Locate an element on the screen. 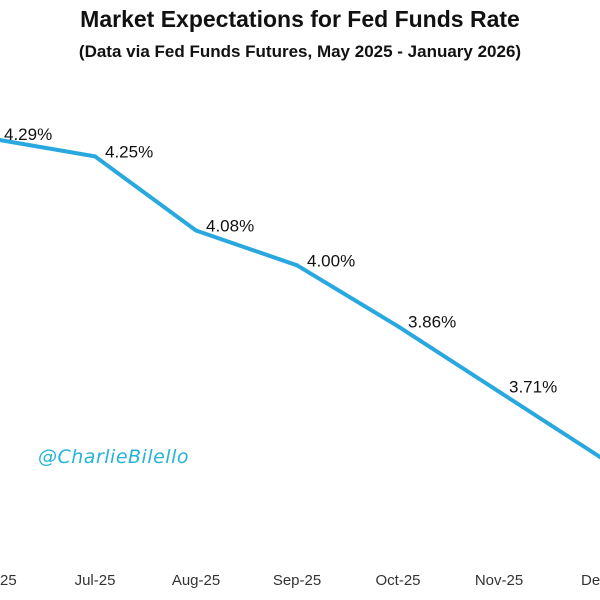 This screenshot has width=600, height=600. data-label: 4.08% is located at coordinates (230, 225).